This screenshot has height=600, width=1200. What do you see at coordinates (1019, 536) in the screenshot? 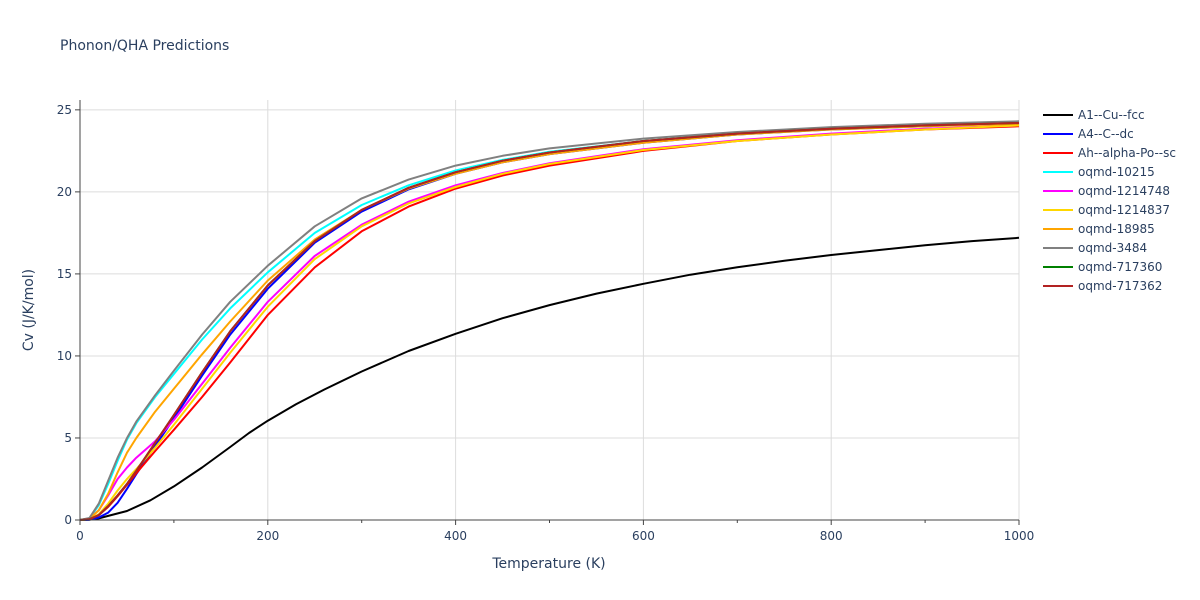
I see `x-tick-label: 1000` at bounding box center [1019, 536].